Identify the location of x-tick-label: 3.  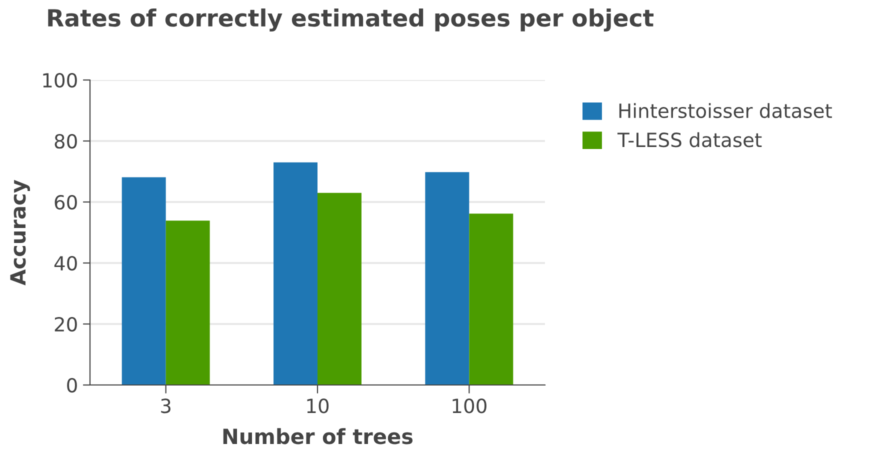
(165, 406).